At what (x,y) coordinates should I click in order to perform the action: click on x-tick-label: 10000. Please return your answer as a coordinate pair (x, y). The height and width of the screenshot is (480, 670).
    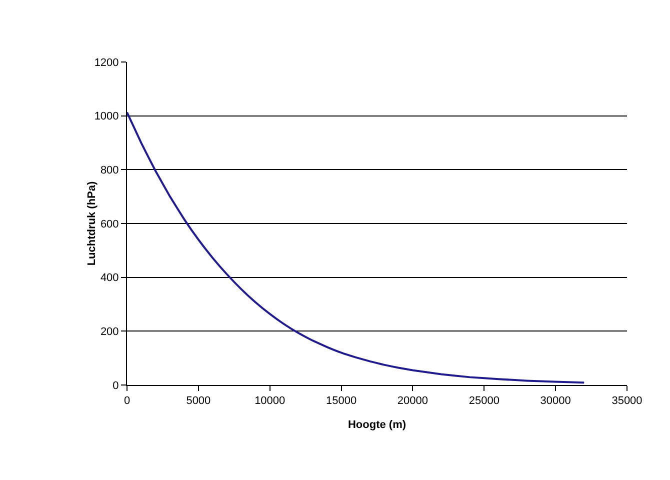
    Looking at the image, I should click on (270, 401).